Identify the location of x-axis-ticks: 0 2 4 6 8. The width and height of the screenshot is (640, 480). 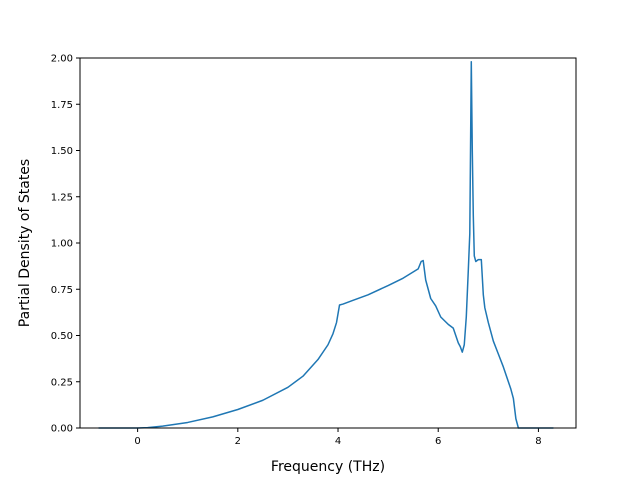
(338, 437).